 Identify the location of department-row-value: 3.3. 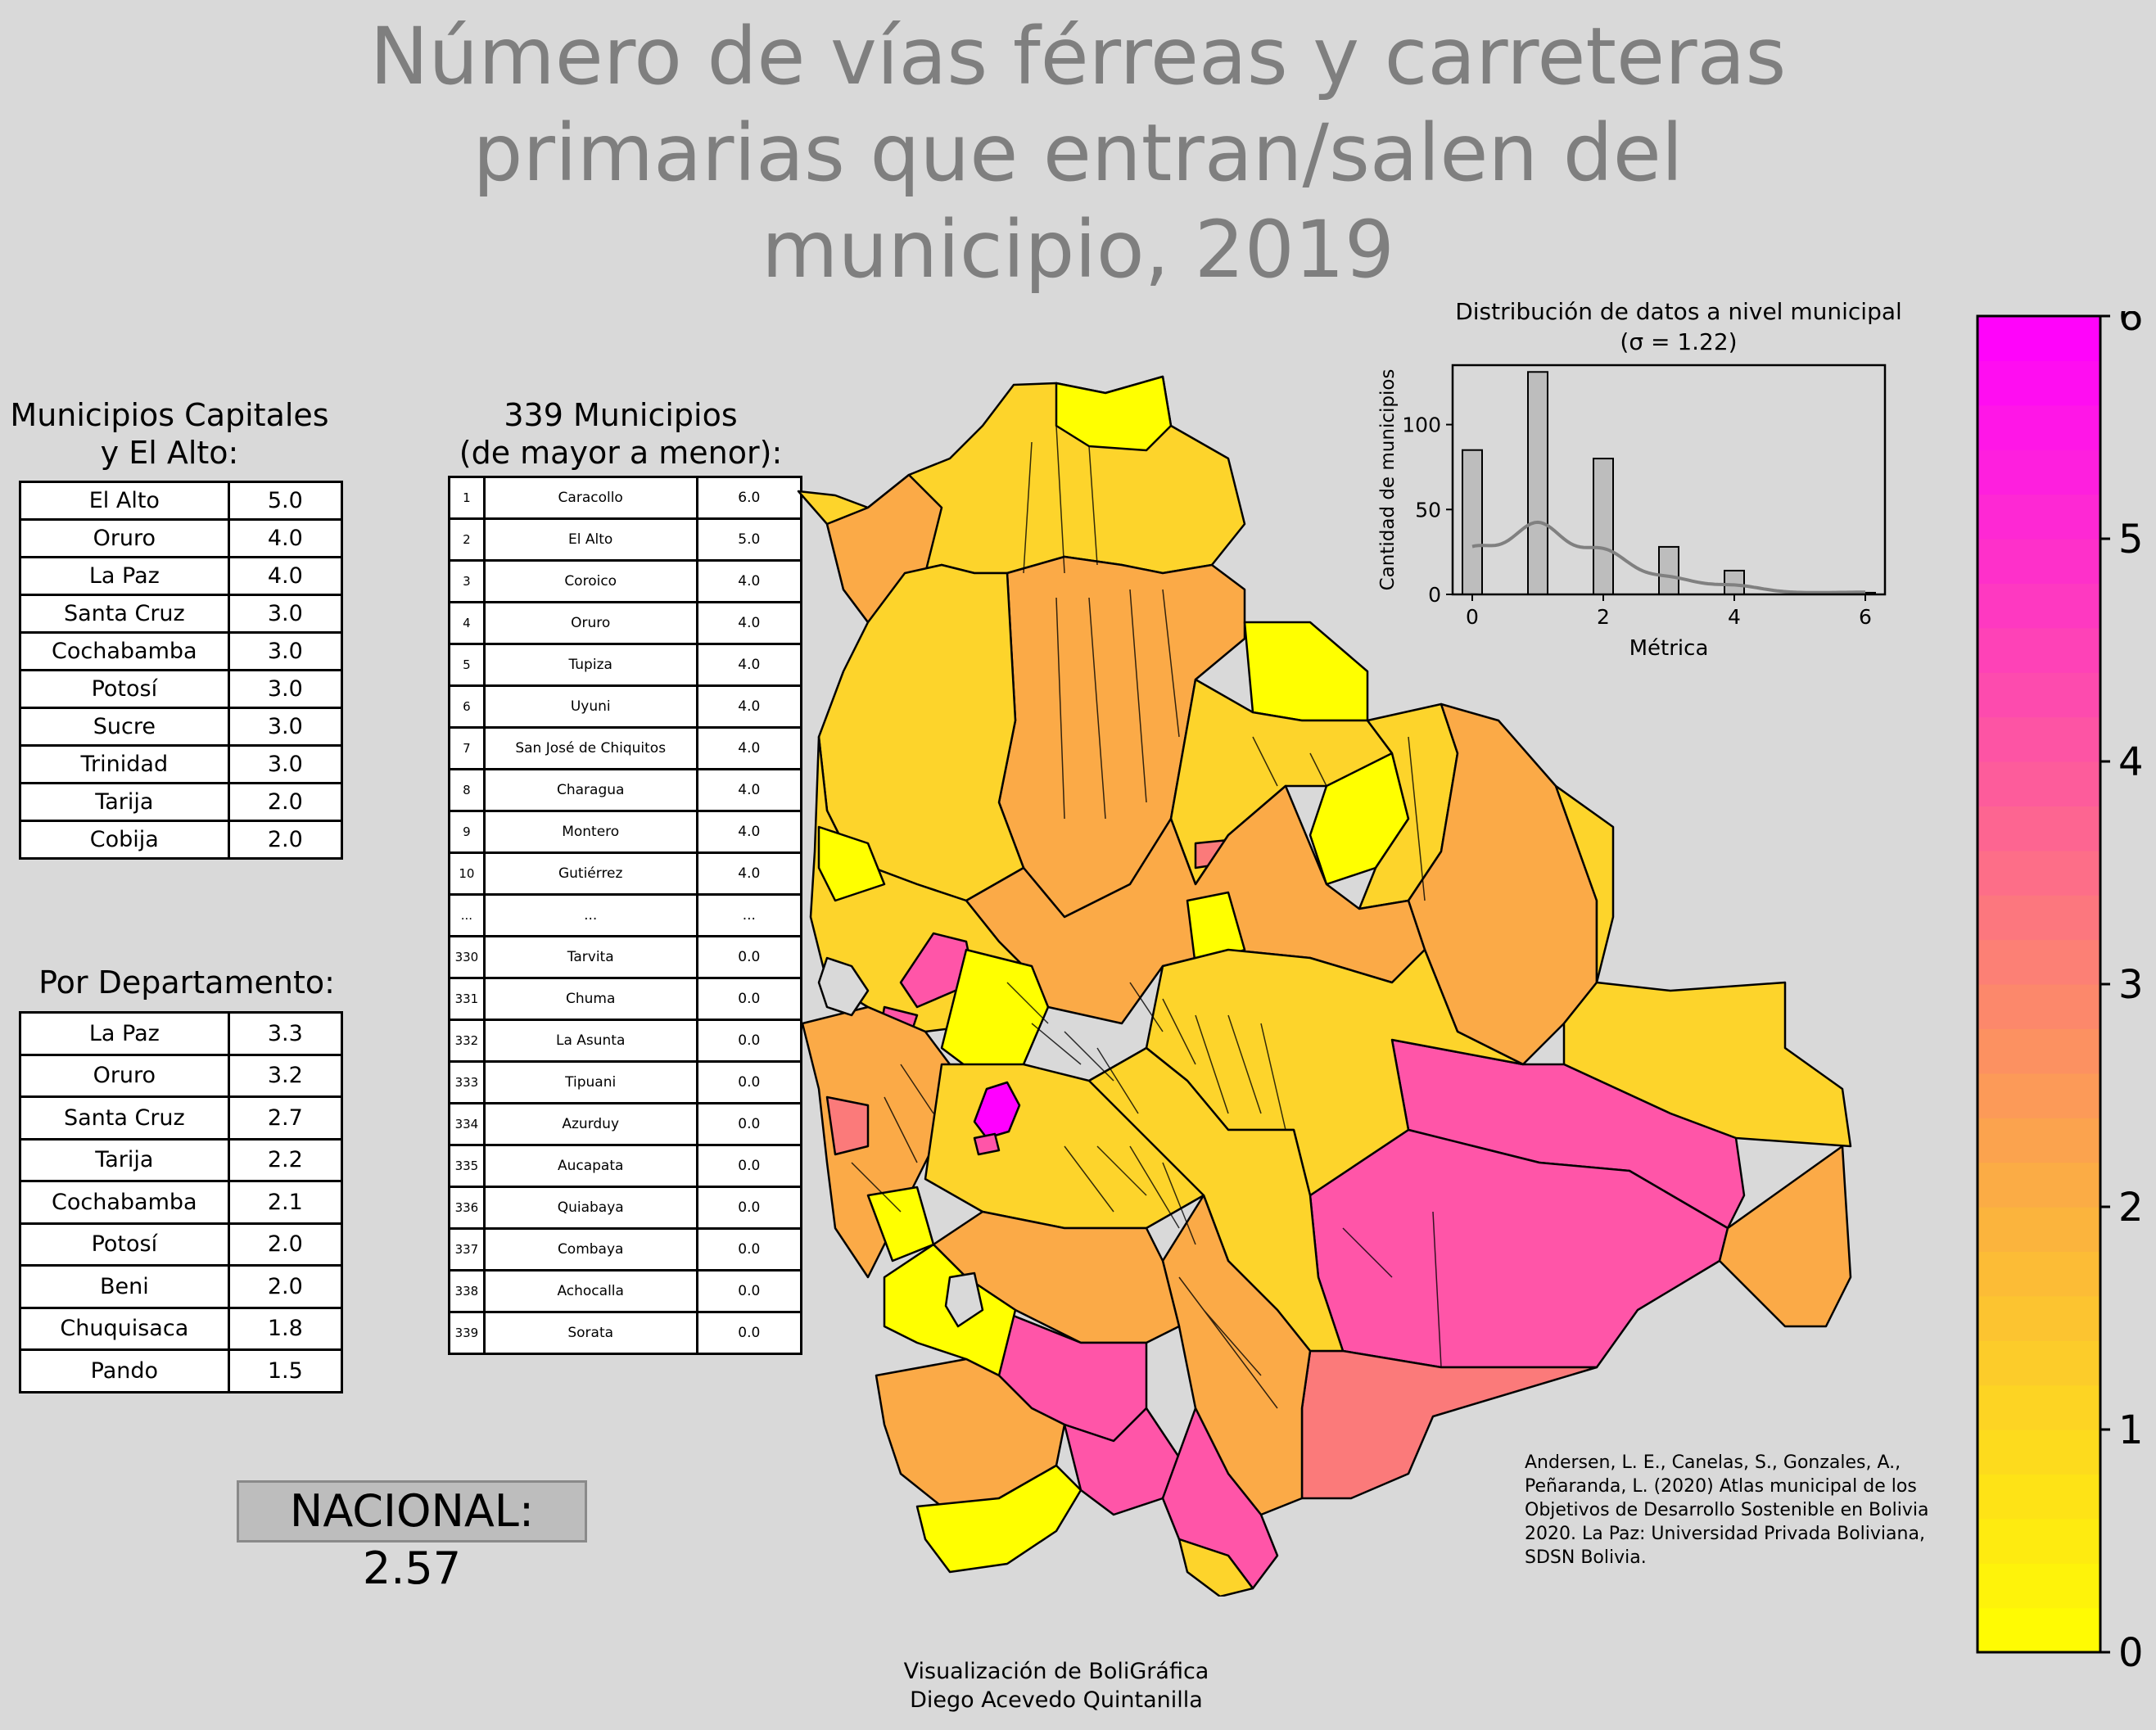
(285, 1033).